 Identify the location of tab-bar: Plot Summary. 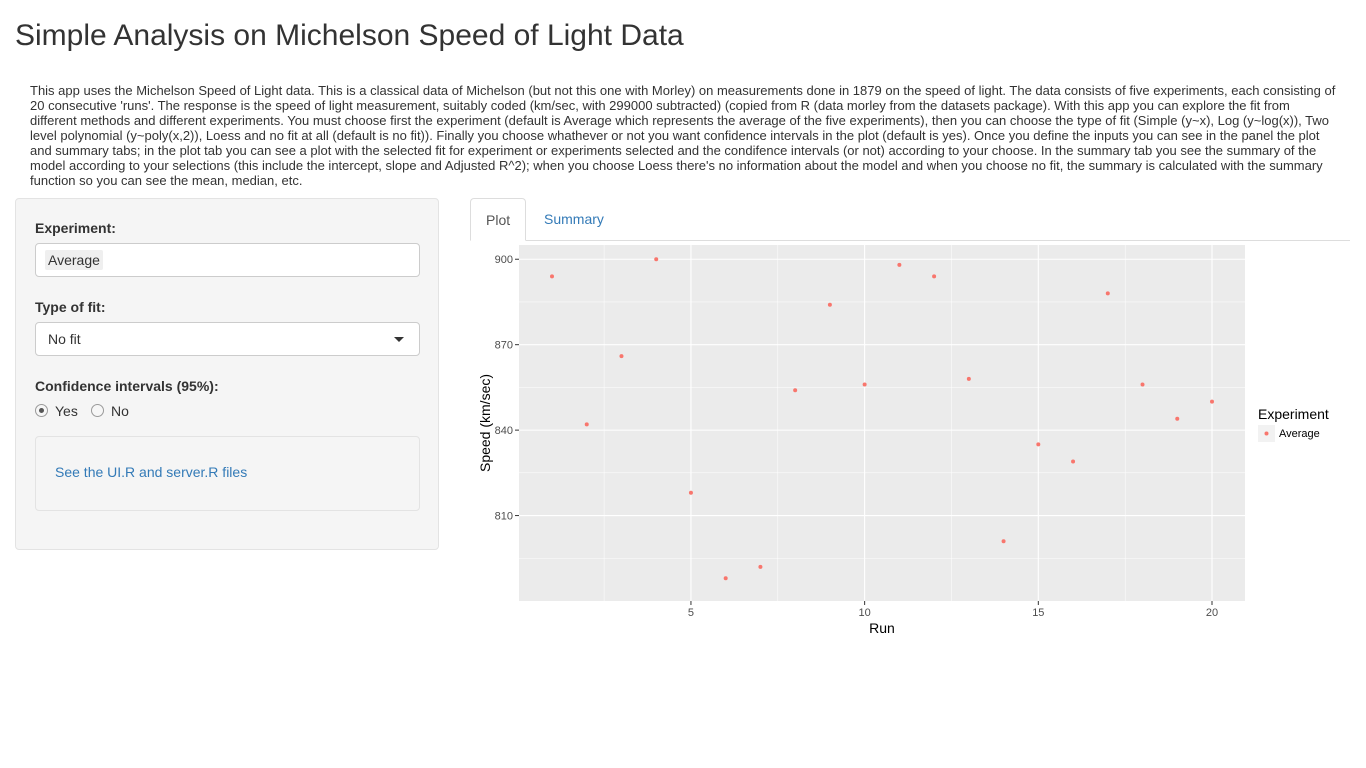
(910, 219).